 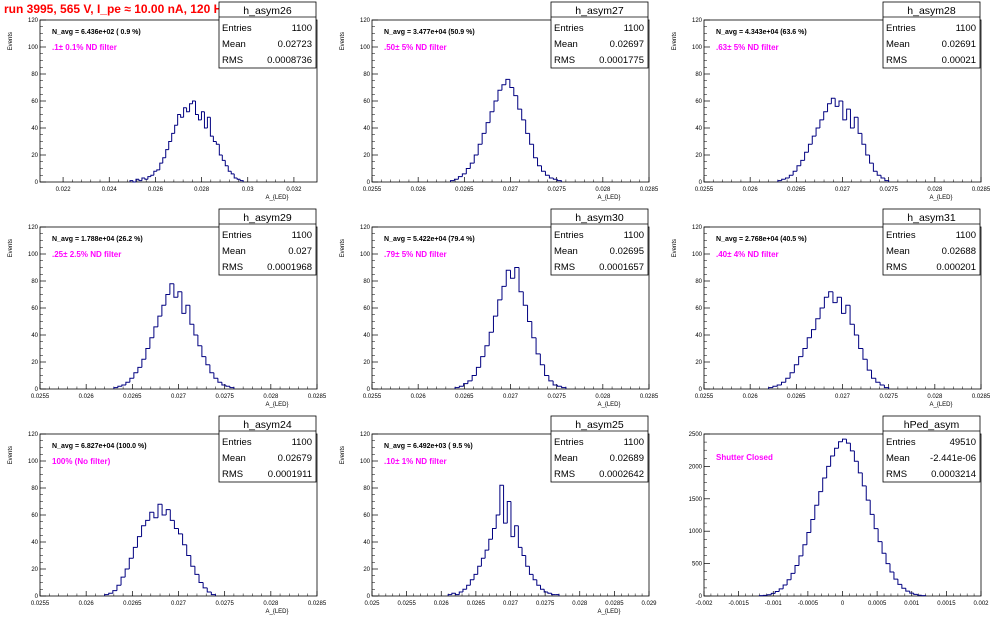 I want to click on y-tick-label: 120, so click(x=33, y=21).